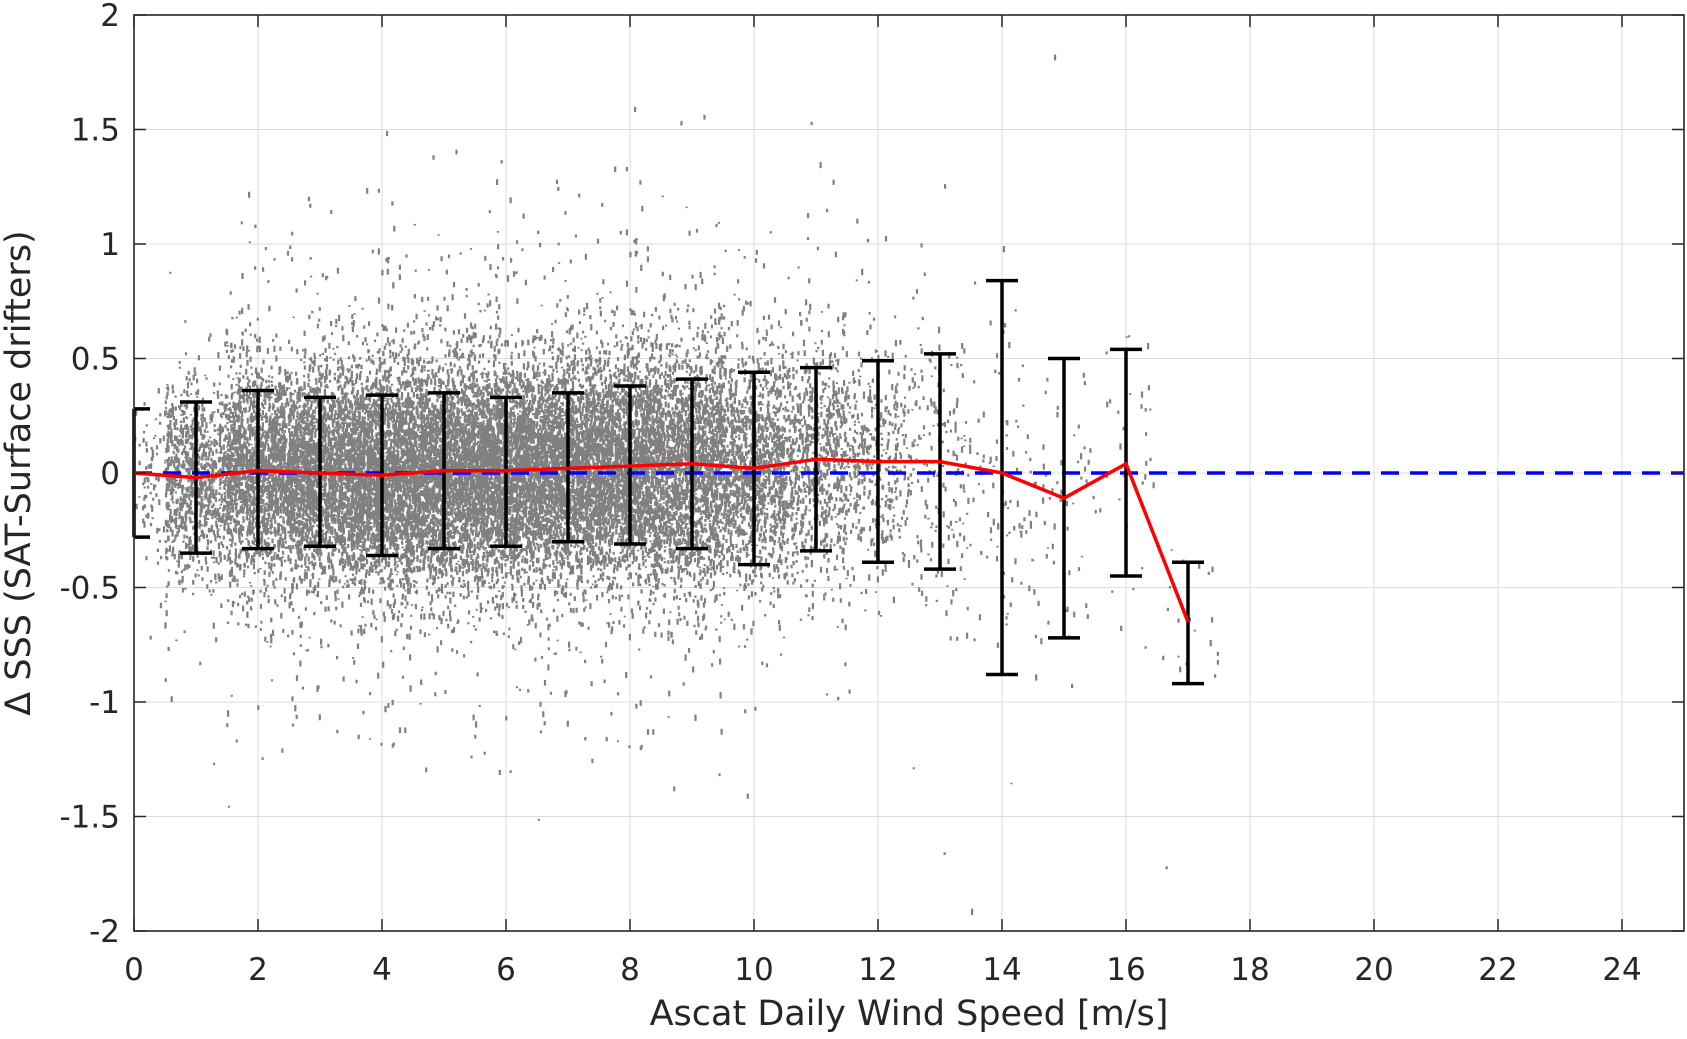 This screenshot has width=1687, height=1039. Describe the element at coordinates (1249, 970) in the screenshot. I see `x-tick-label: 18` at that location.